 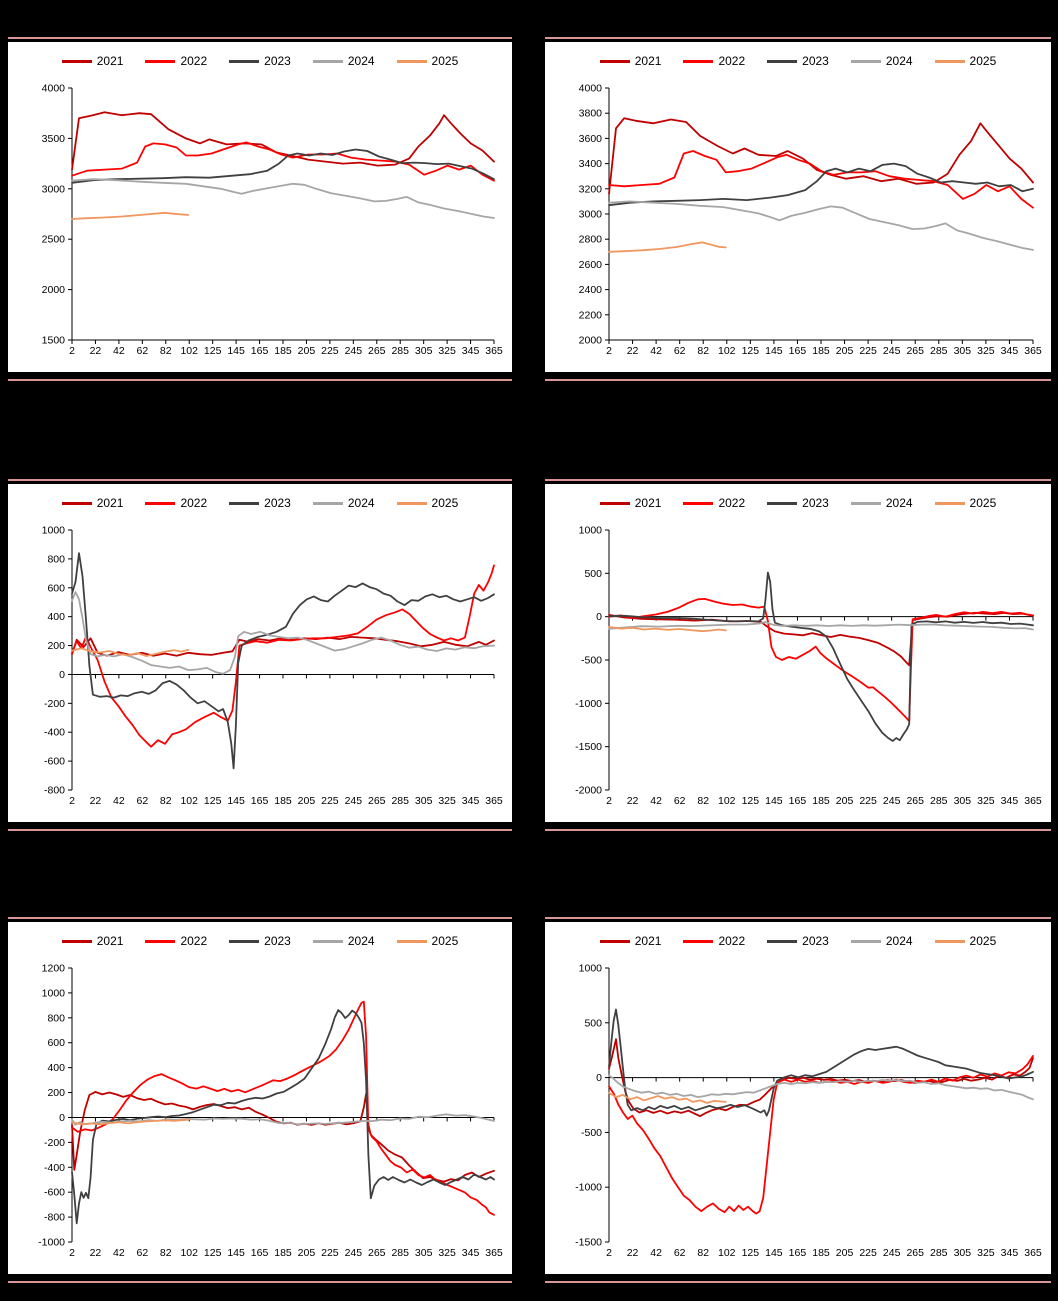 I want to click on y-tick-label: 3800, so click(x=591, y=114).